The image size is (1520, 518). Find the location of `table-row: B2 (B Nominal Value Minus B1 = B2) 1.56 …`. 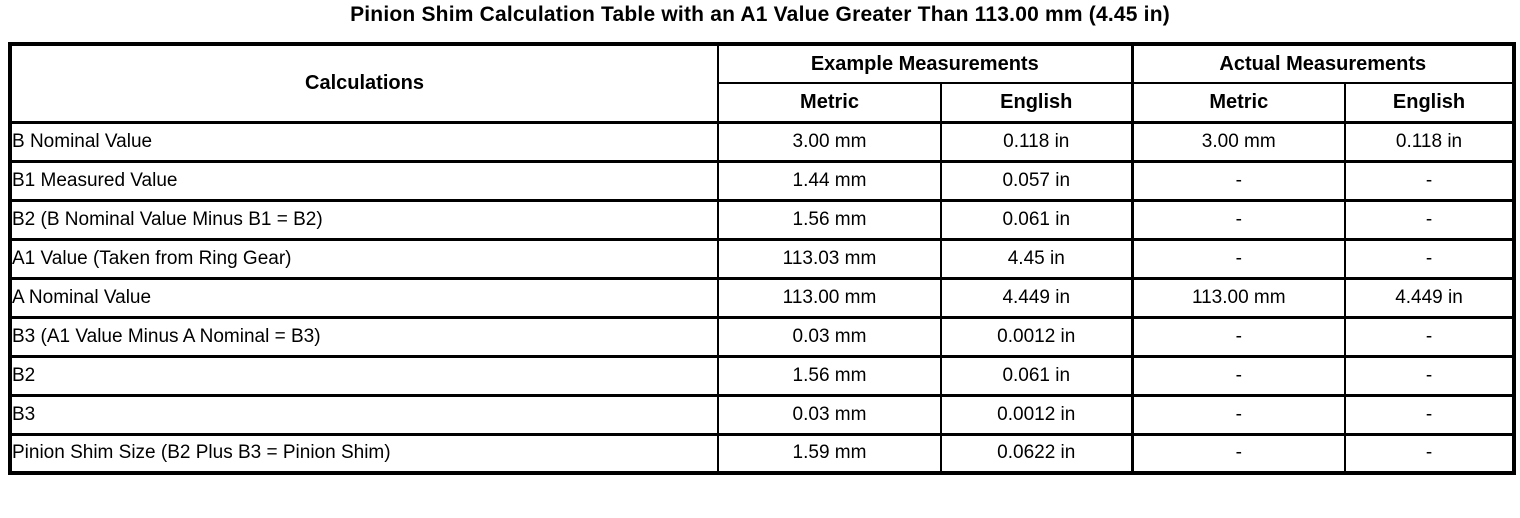

table-row: B2 (B Nominal Value Minus B1 = B2) 1.56 … is located at coordinates (762, 219).